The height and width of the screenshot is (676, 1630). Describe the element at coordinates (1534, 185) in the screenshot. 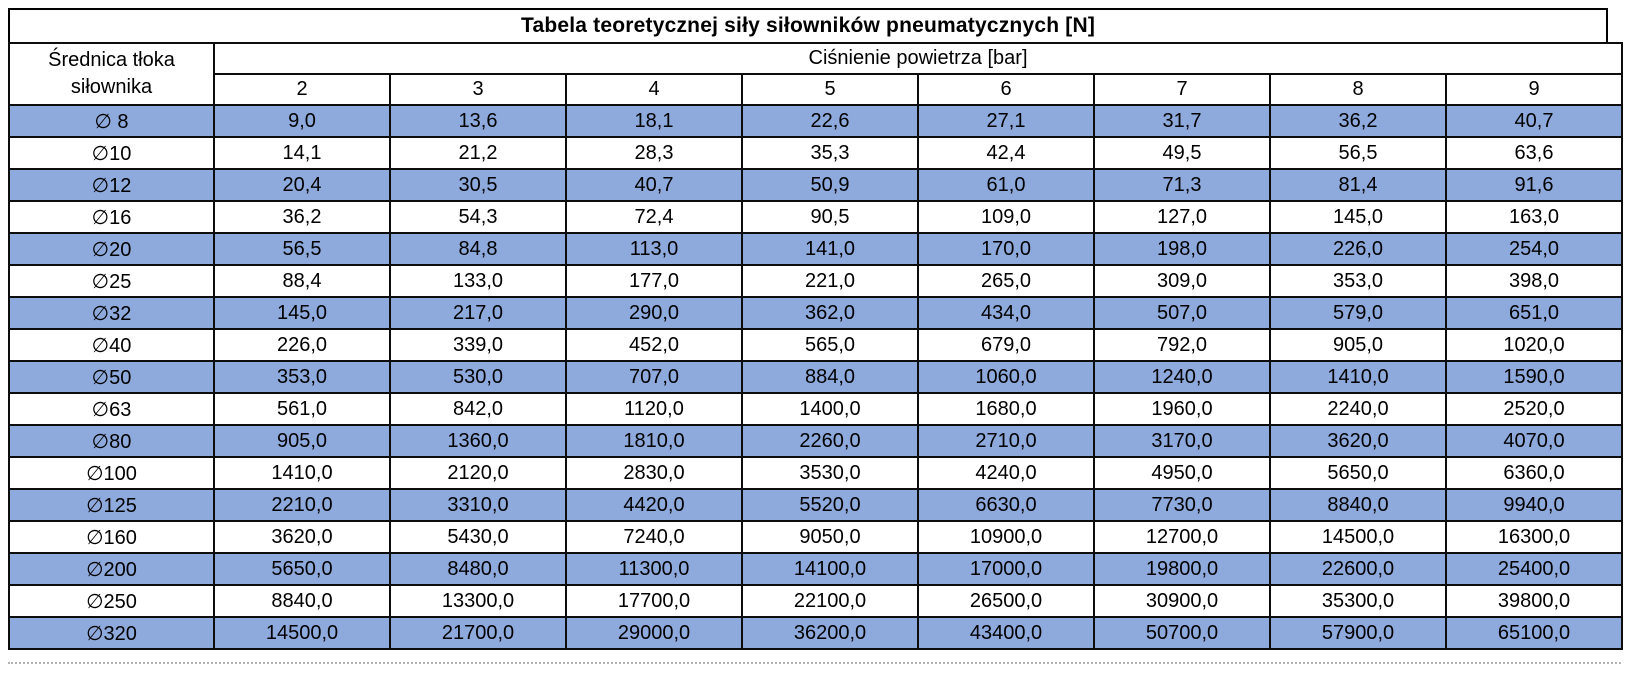

I see `force-value-cell: 91,6` at that location.